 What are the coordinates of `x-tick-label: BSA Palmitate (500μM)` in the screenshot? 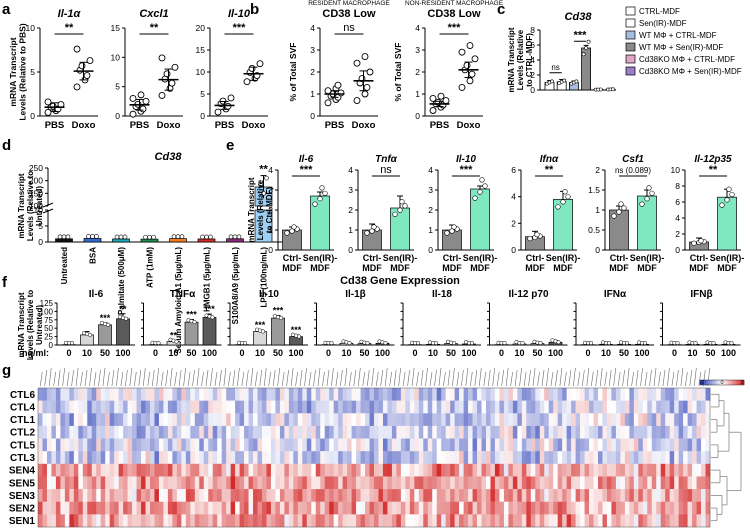 It's located at (121, 290).